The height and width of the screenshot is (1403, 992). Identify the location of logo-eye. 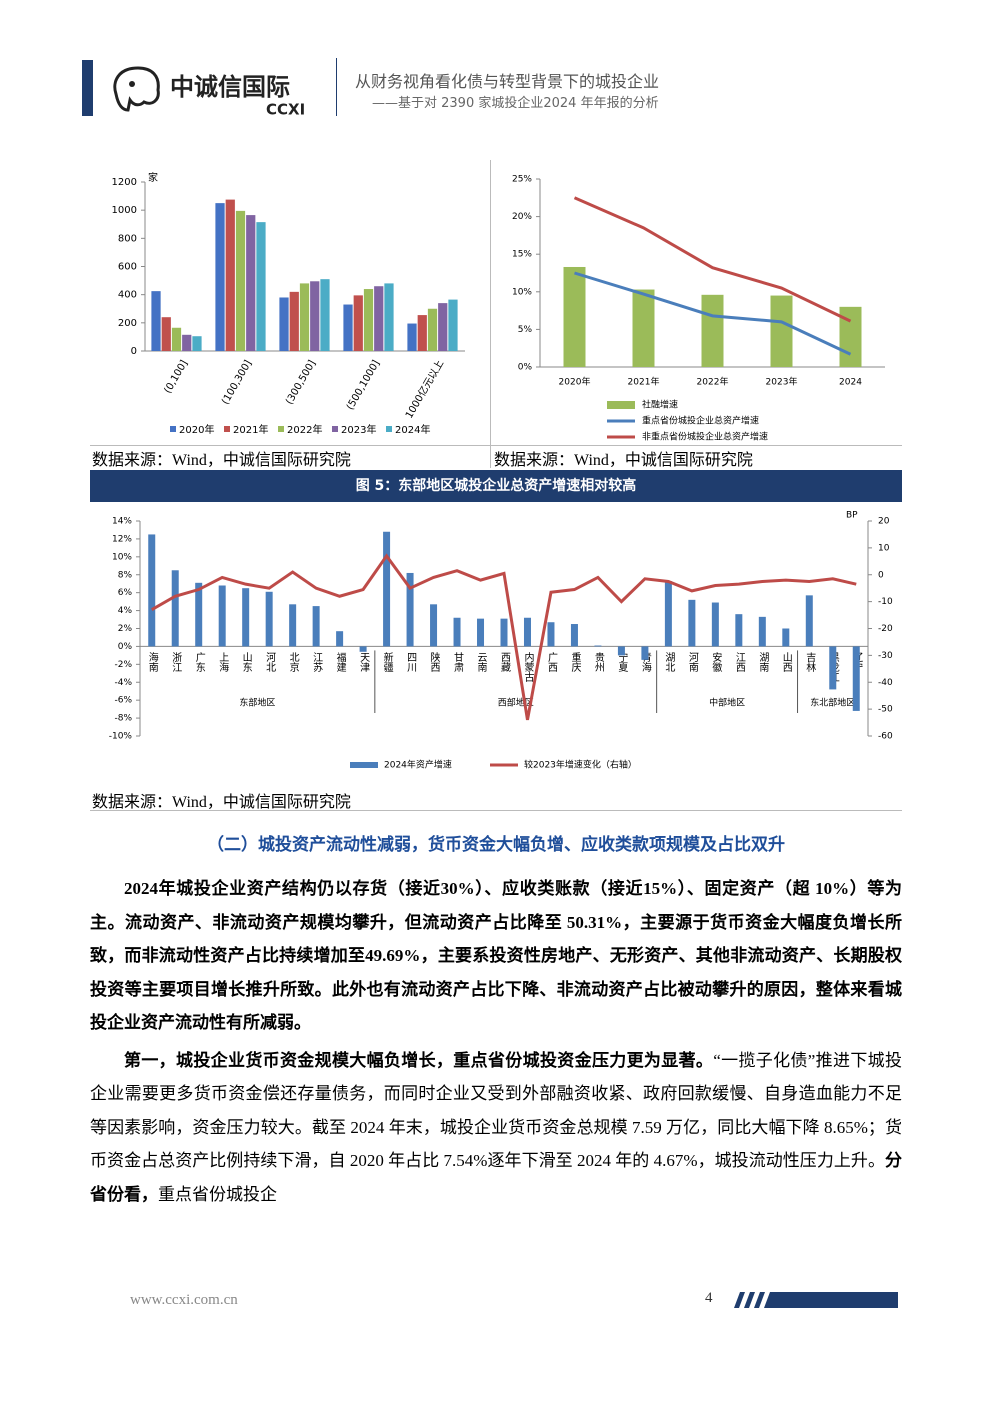
(132, 84).